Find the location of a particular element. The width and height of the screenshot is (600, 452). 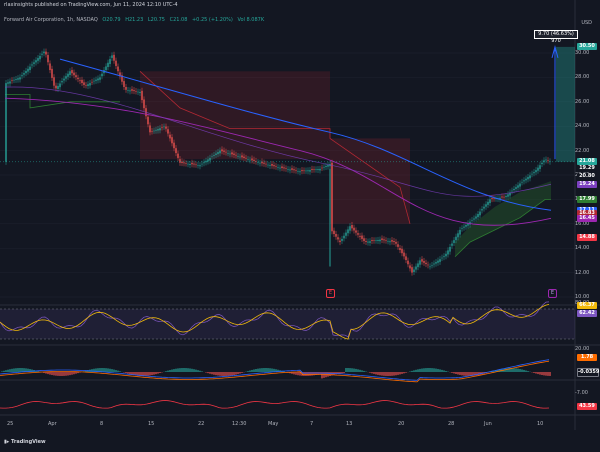

currency-label: USD is located at coordinates (586, 23).